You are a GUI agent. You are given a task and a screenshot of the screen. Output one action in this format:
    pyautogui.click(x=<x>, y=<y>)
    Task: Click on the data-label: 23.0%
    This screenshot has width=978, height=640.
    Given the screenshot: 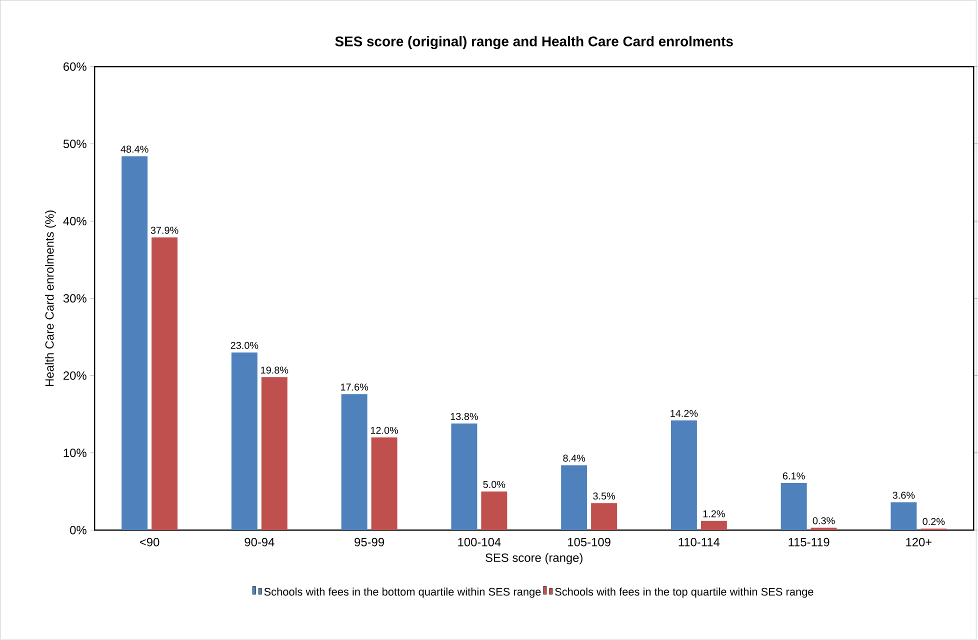 What is the action you would take?
    pyautogui.click(x=244, y=346)
    